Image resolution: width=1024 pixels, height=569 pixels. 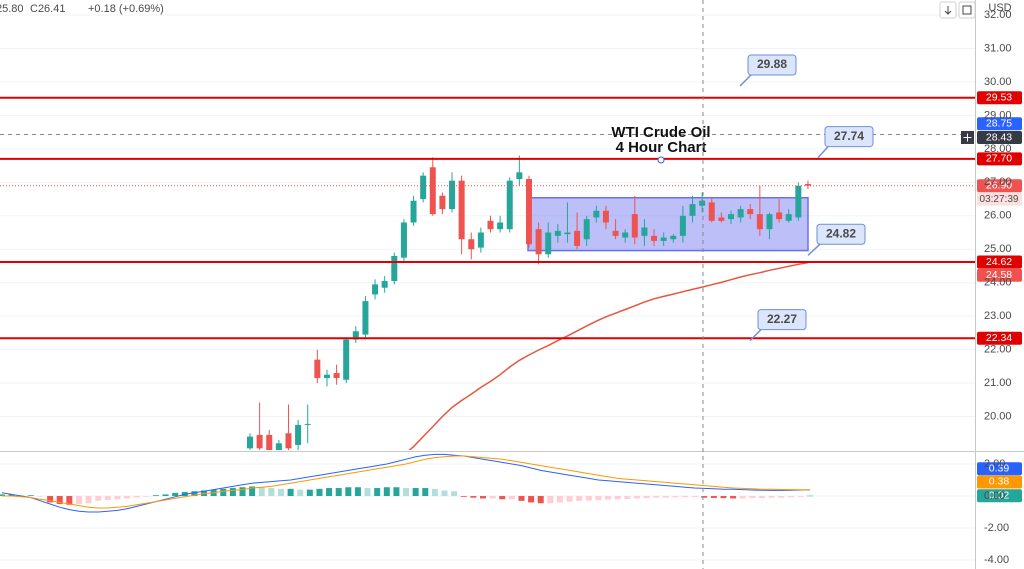 What do you see at coordinates (999, 338) in the screenshot?
I see `price-badge-label: 22.34` at bounding box center [999, 338].